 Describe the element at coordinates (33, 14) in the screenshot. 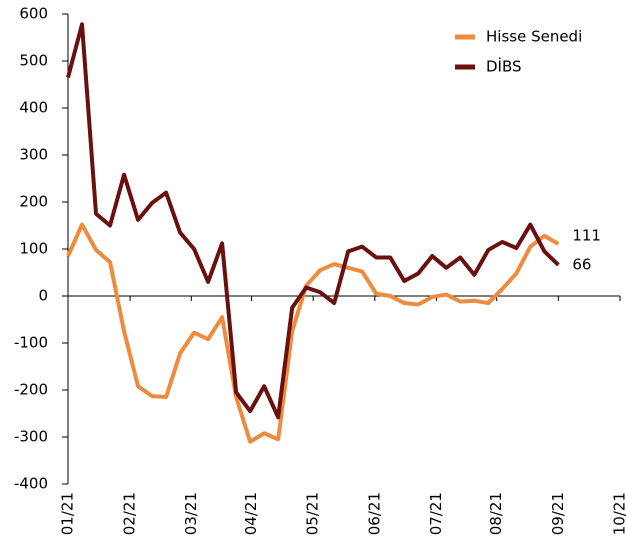

I see `y-tick-label: 600` at that location.